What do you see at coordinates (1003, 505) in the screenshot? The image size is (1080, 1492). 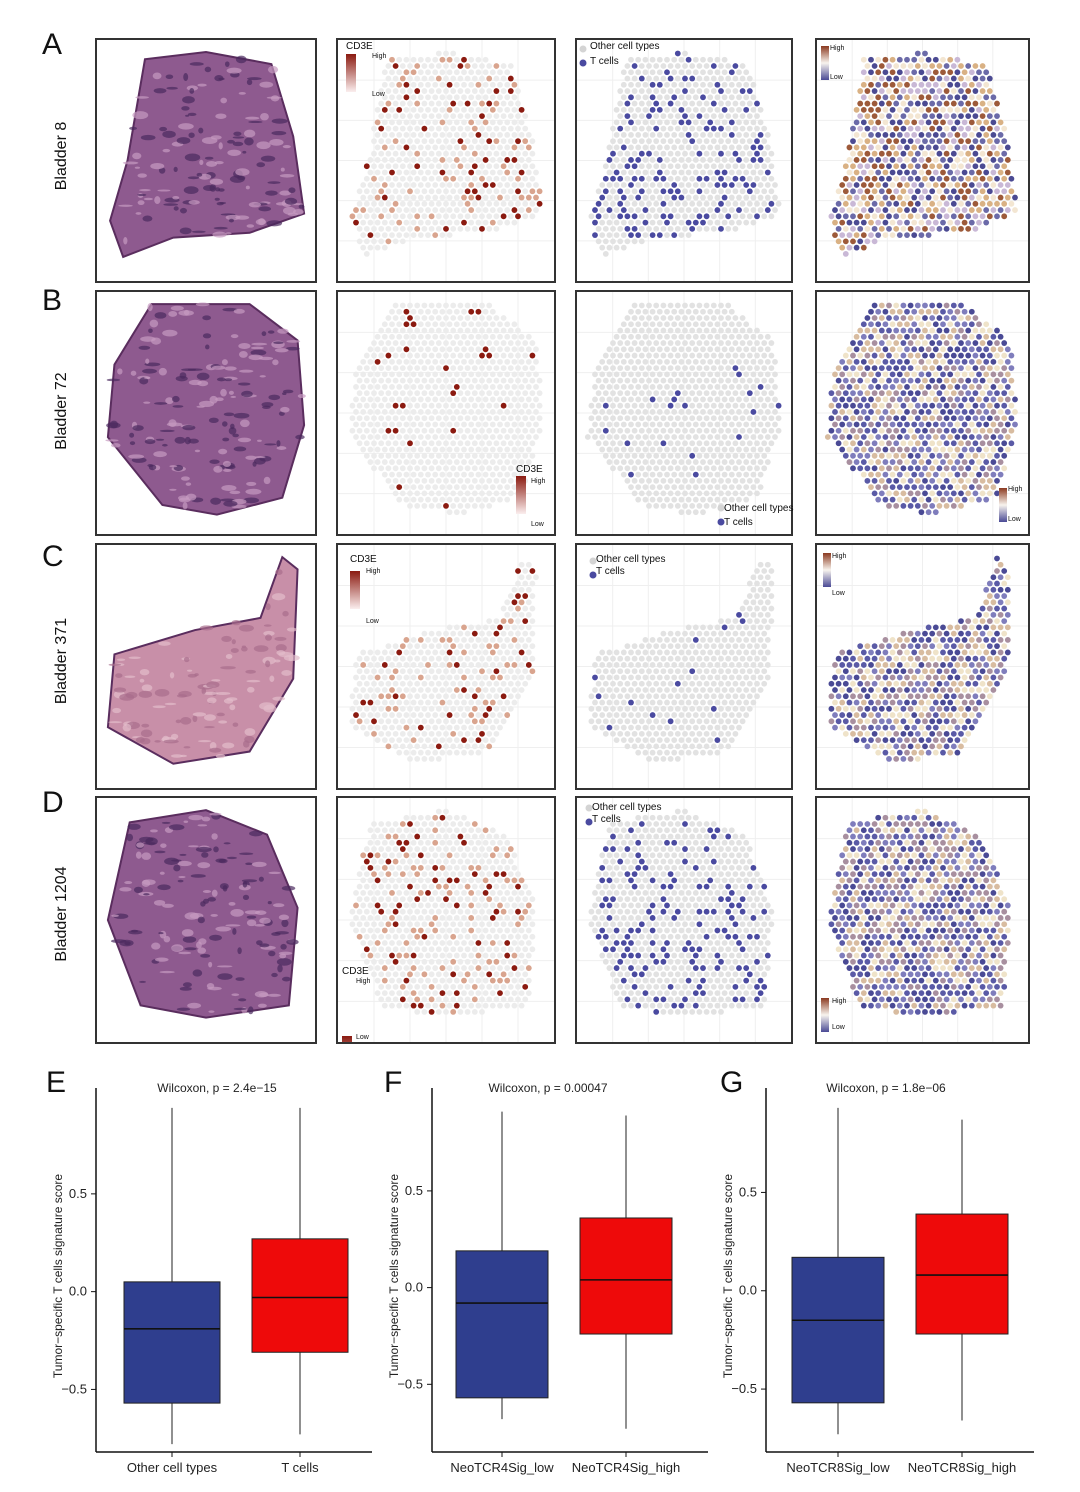 I see `signature-colorbar` at bounding box center [1003, 505].